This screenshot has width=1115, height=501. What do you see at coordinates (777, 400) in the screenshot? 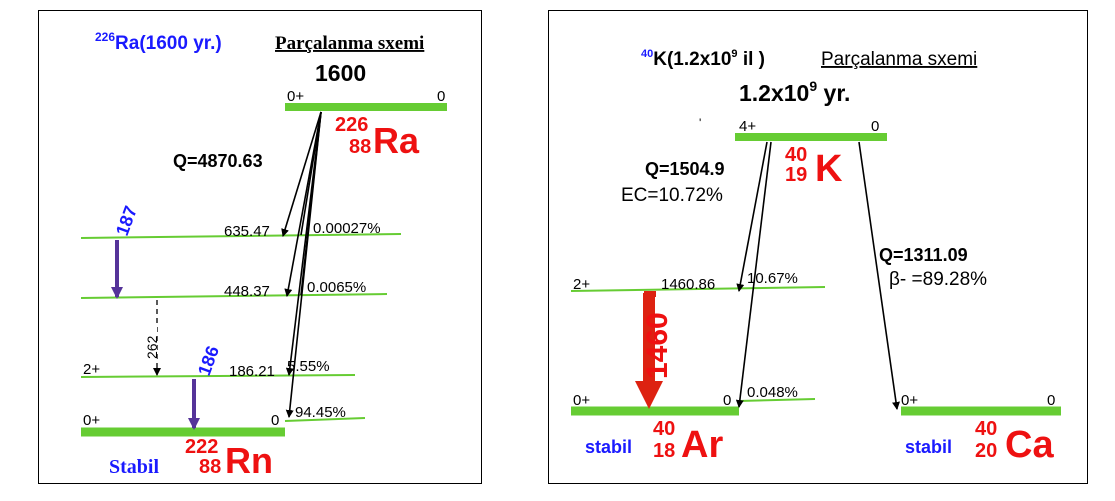
I see `ar-ground-branch-line` at bounding box center [777, 400].